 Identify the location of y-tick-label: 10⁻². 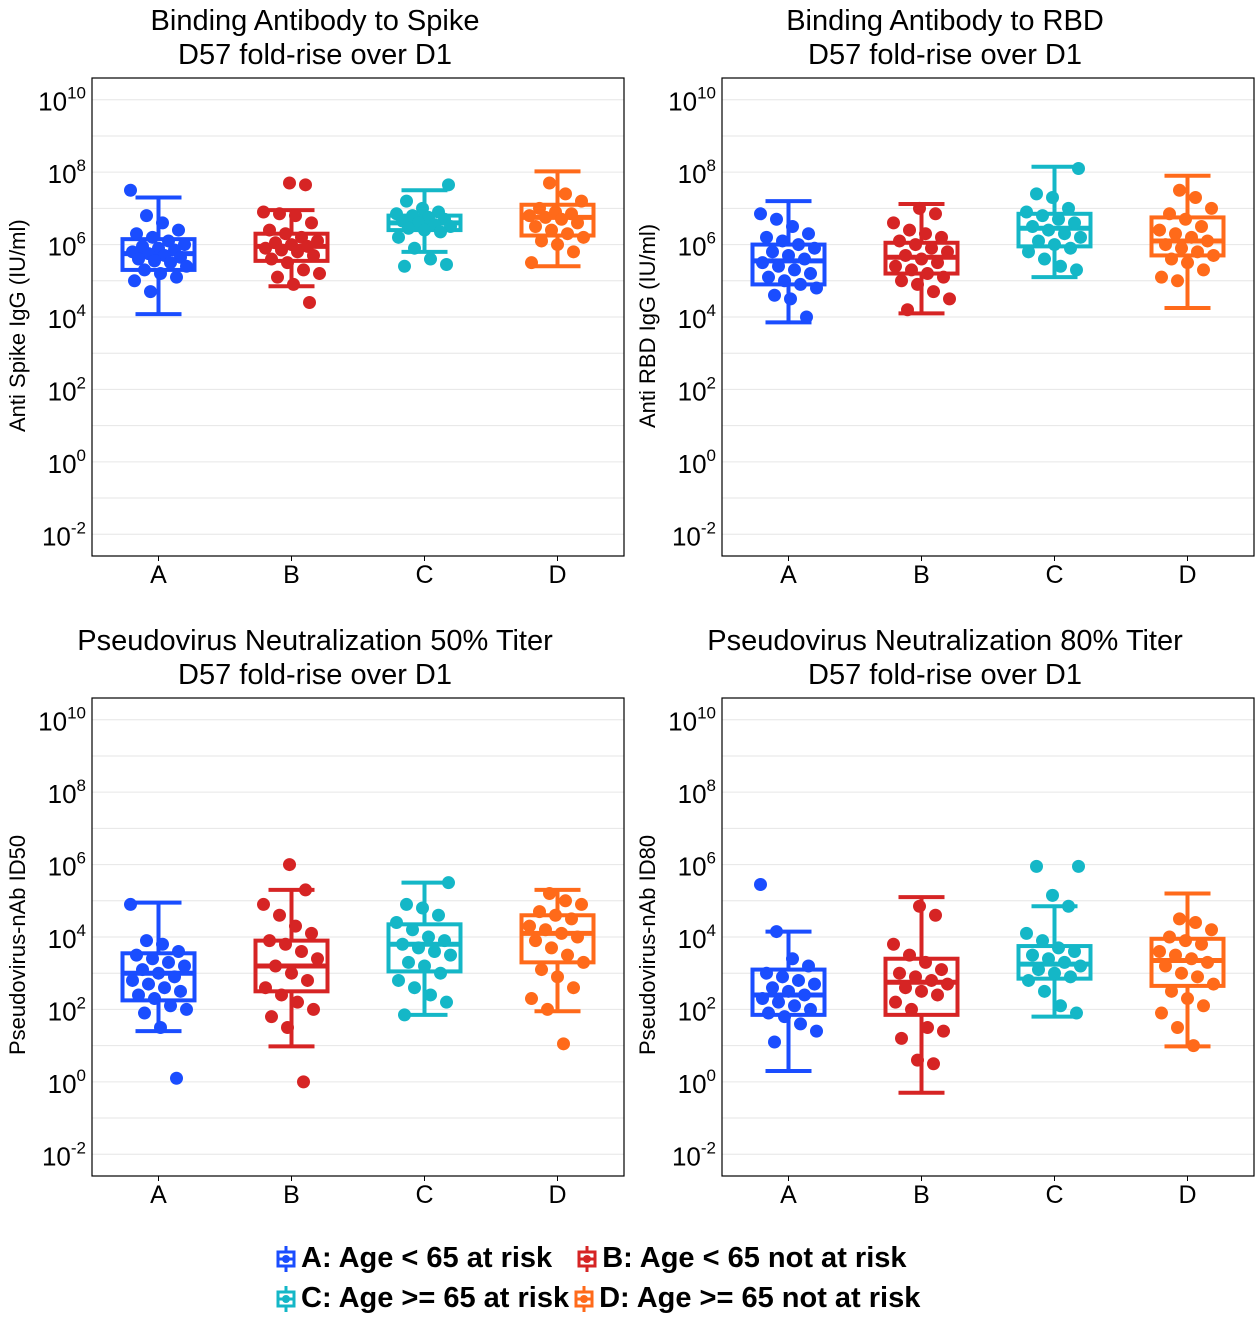
(694, 534).